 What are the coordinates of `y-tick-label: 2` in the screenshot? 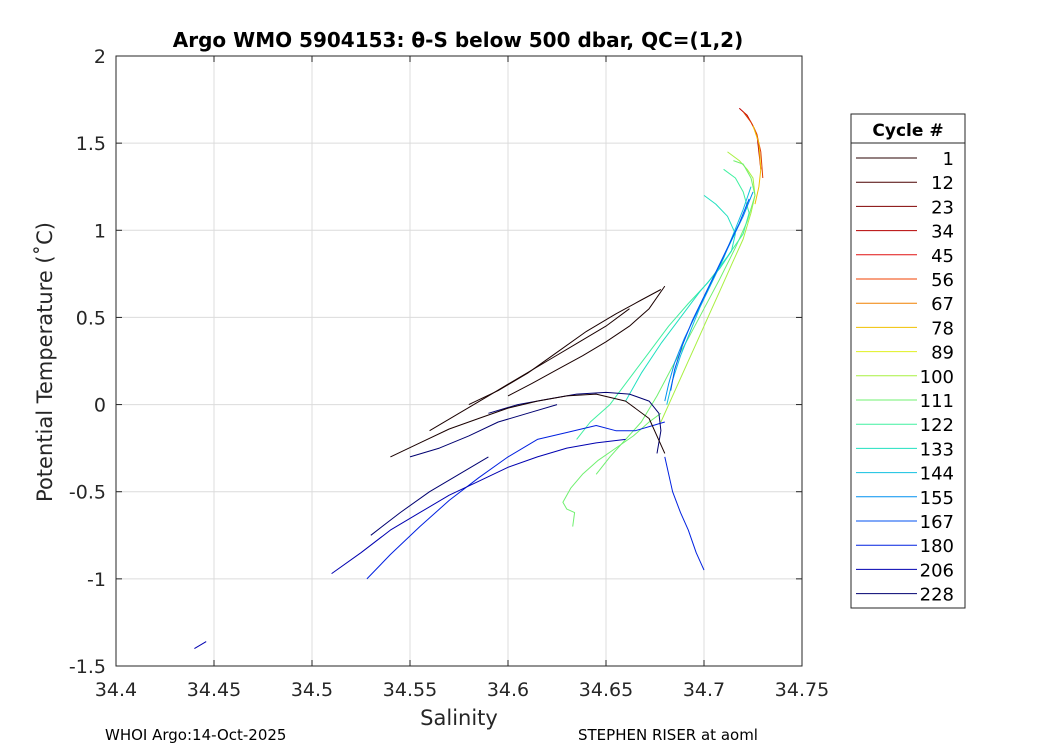 It's located at (100, 57).